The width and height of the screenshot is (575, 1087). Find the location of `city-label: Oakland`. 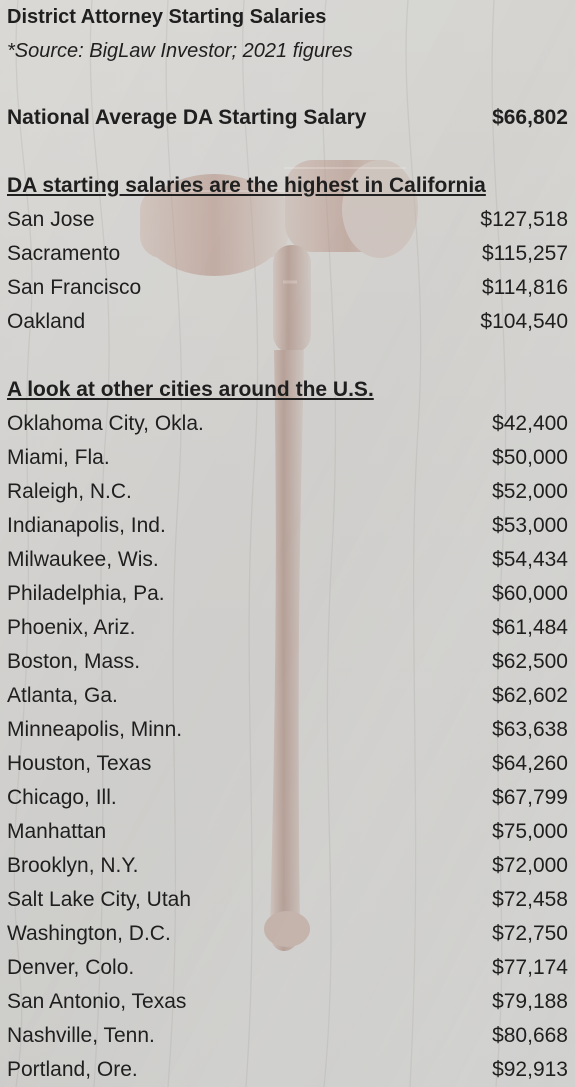

city-label: Oakland is located at coordinates (46, 321).